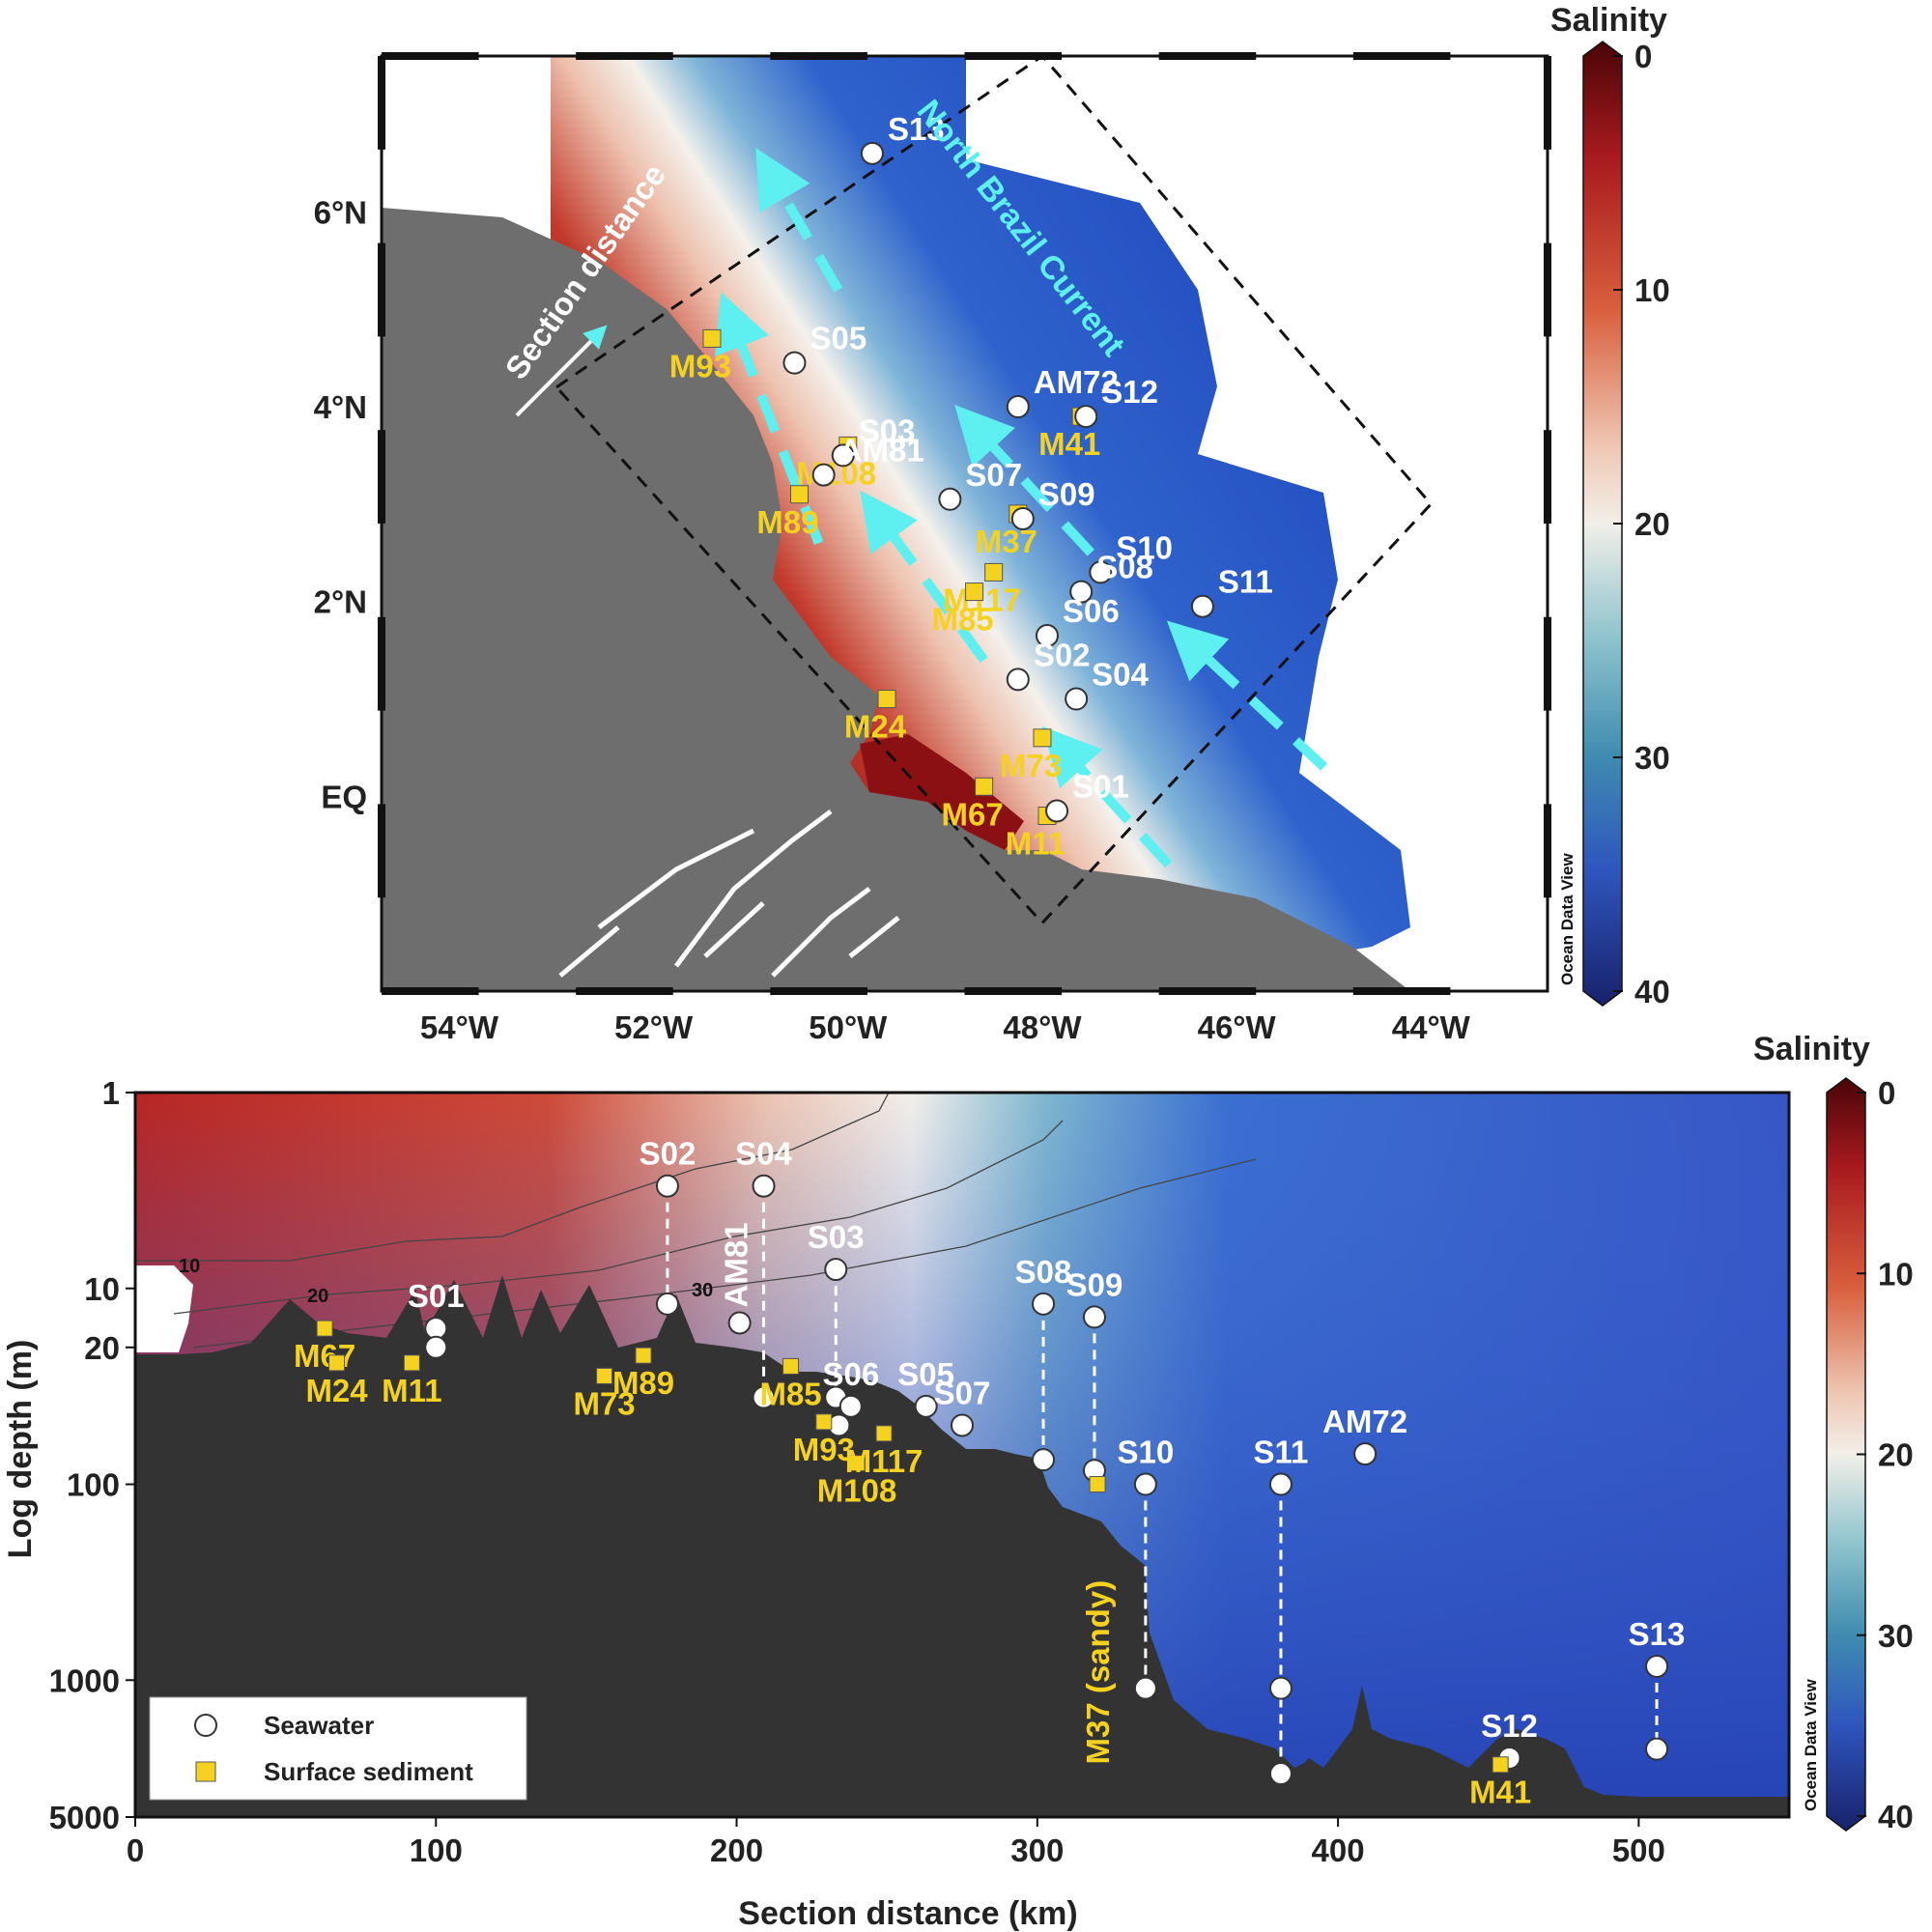 This screenshot has height=1932, width=1932. Describe the element at coordinates (993, 475) in the screenshot. I see `map-seawater-label: S07` at that location.